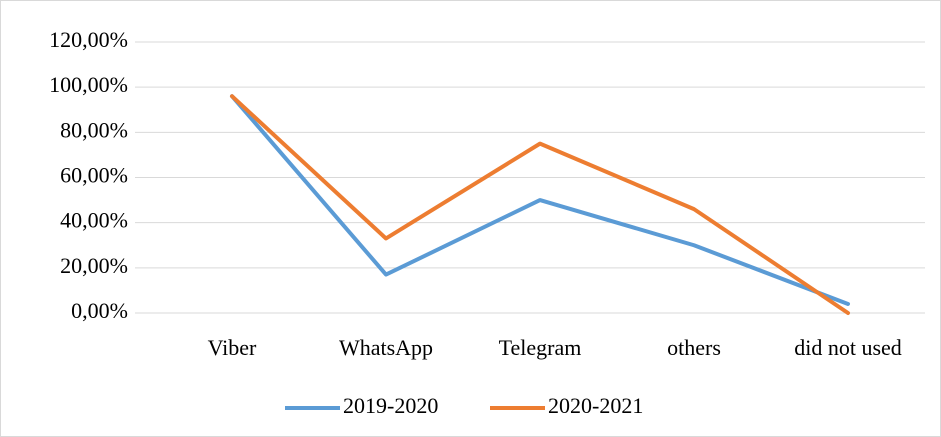 The width and height of the screenshot is (941, 437). I want to click on x-tick-label: did not used, so click(848, 347).